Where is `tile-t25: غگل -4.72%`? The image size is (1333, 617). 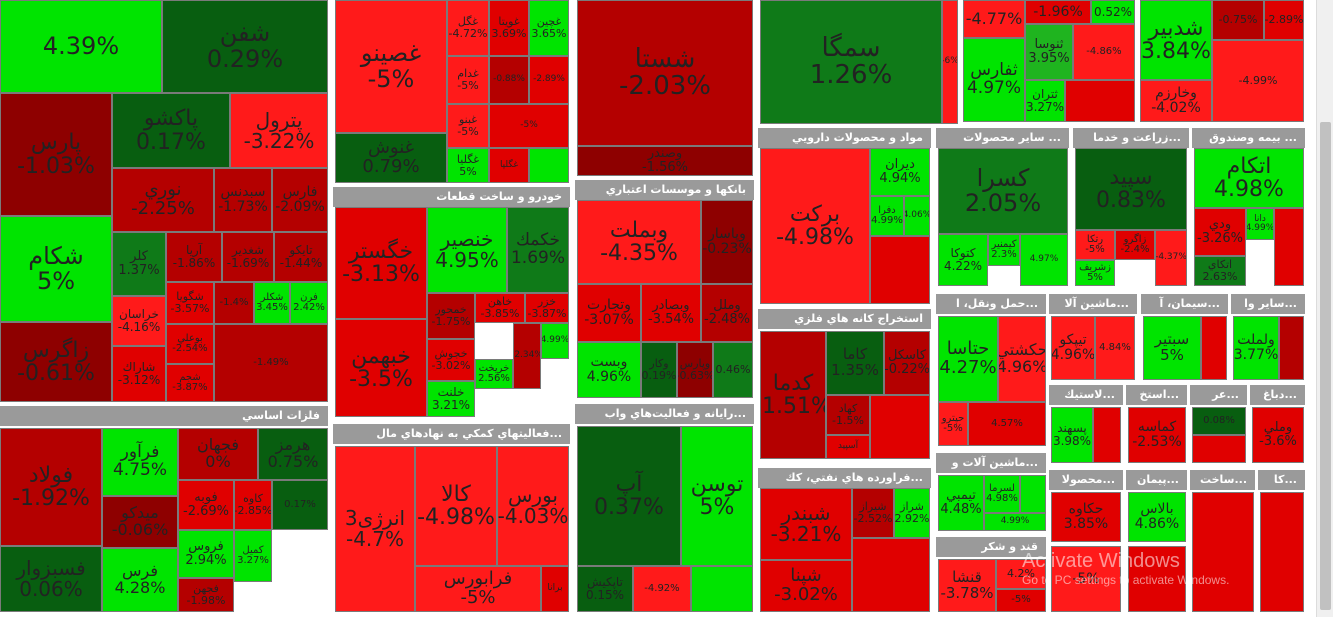
tile-t25: غگل -4.72% is located at coordinates (468, 28).